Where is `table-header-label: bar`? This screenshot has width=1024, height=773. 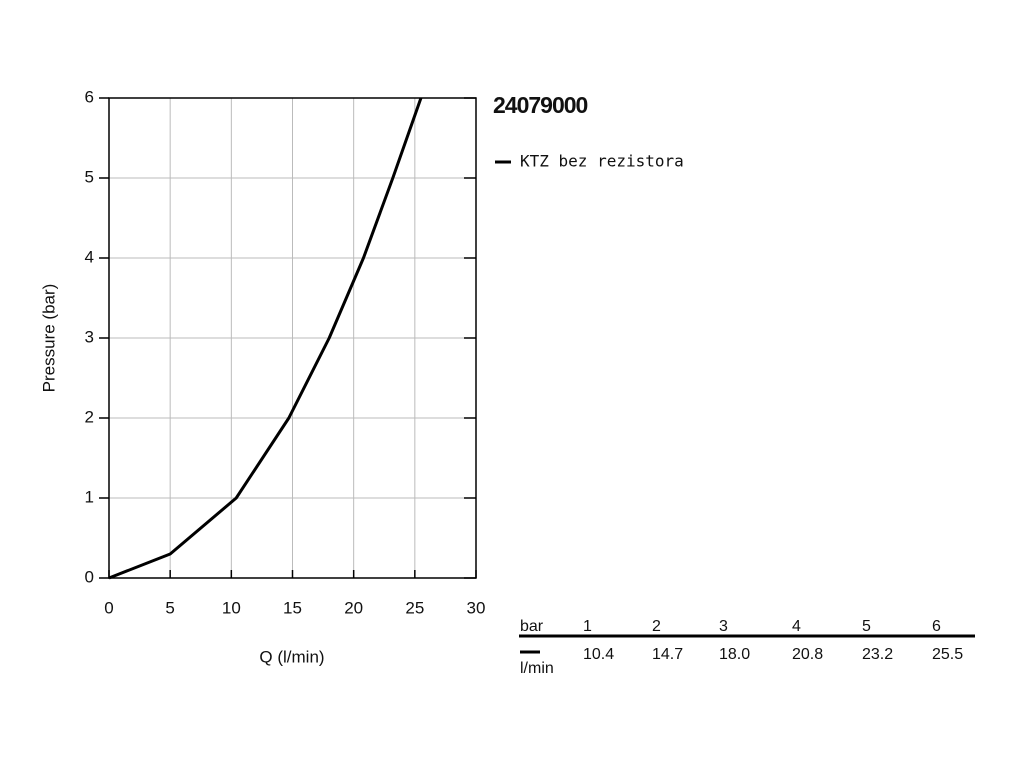 table-header-label: bar is located at coordinates (532, 626).